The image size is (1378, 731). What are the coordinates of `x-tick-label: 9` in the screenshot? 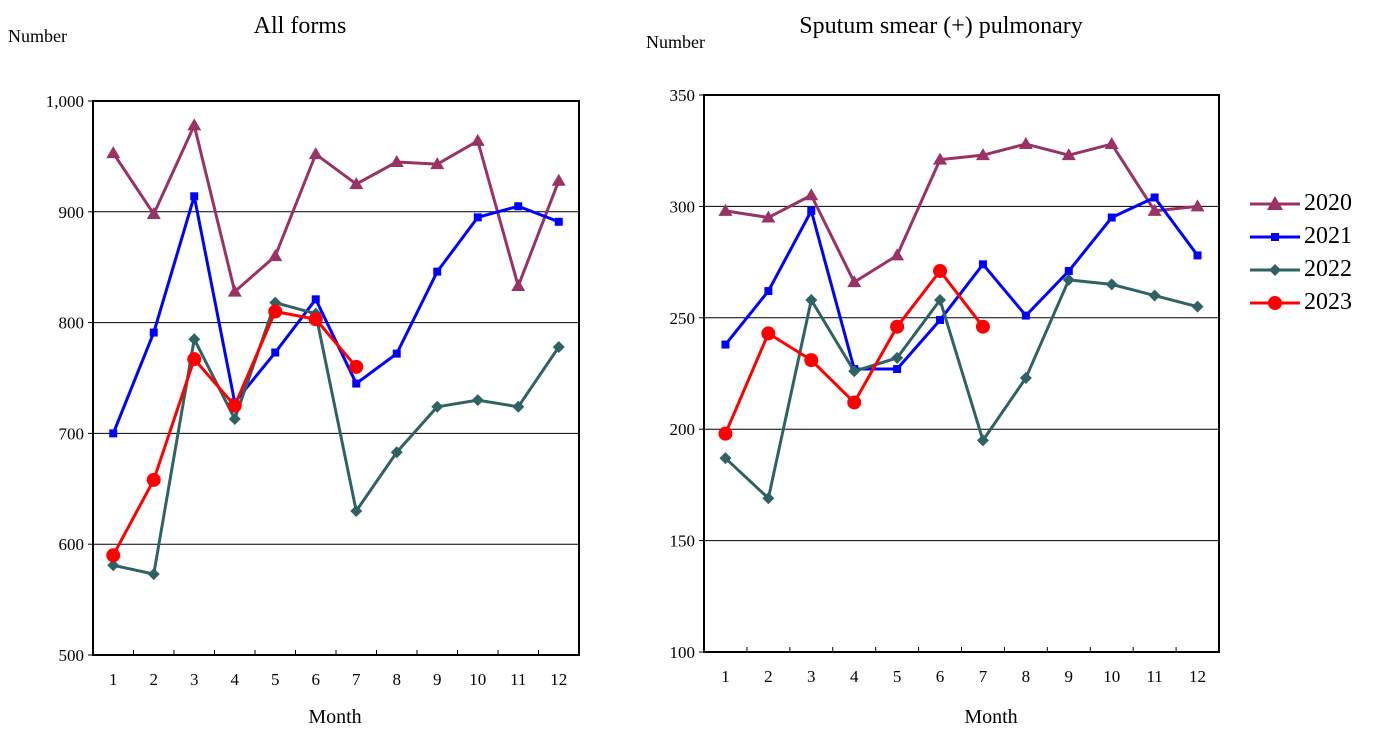 It's located at (437, 679).